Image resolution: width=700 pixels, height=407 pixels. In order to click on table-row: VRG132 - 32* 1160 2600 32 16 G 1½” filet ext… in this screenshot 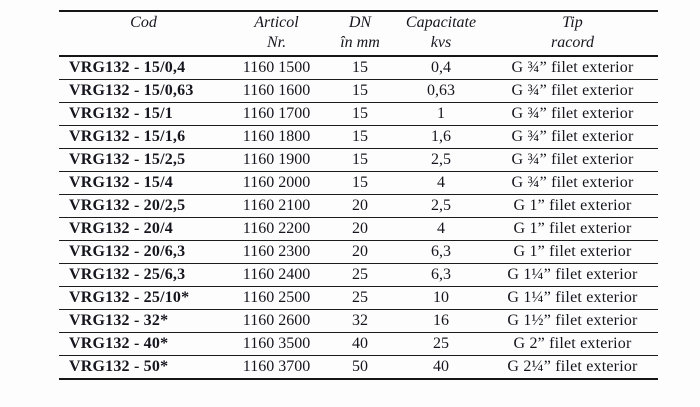, I will do `click(358, 321)`.